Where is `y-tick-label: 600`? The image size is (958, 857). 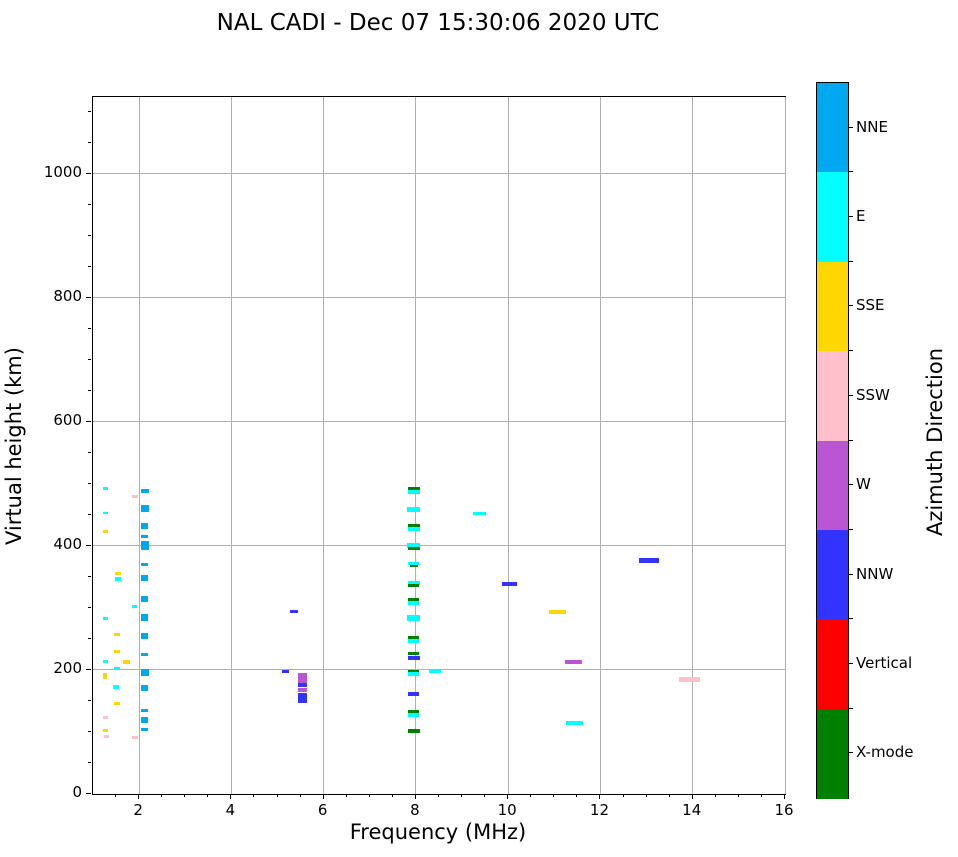
y-tick-label: 600 is located at coordinates (67, 419).